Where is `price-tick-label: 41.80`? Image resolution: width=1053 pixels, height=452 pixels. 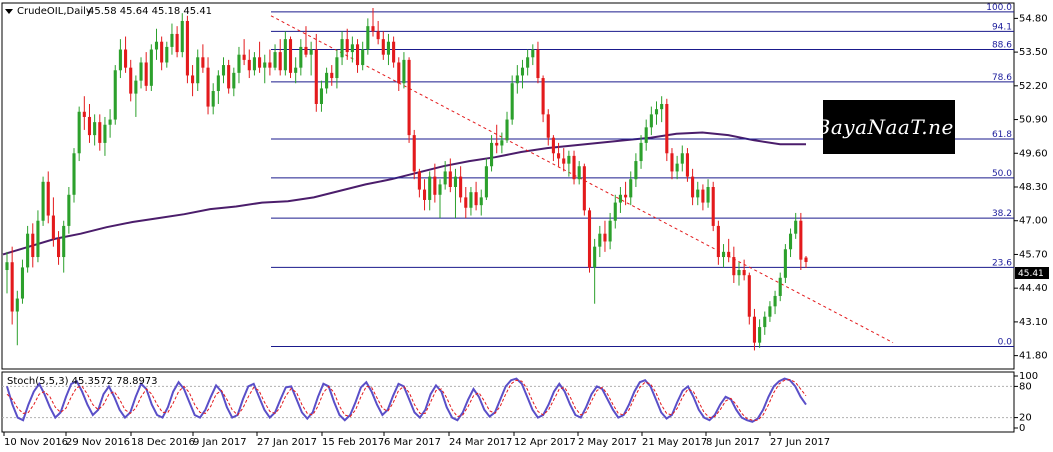
price-tick-label: 41.80 is located at coordinates (1033, 356).